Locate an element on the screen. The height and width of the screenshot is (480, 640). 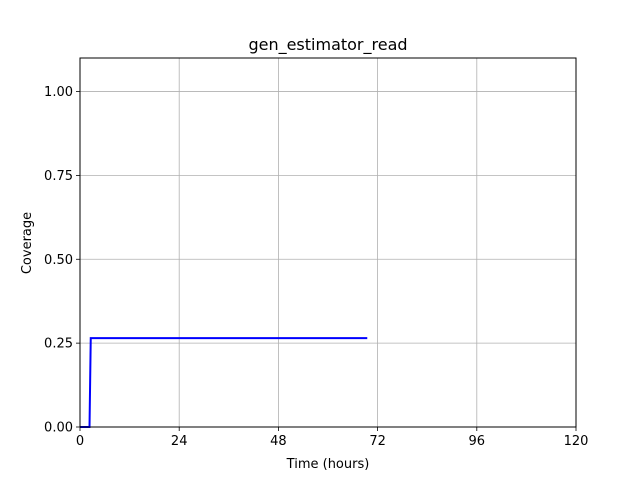
x-tick-label: 120 is located at coordinates (576, 441).